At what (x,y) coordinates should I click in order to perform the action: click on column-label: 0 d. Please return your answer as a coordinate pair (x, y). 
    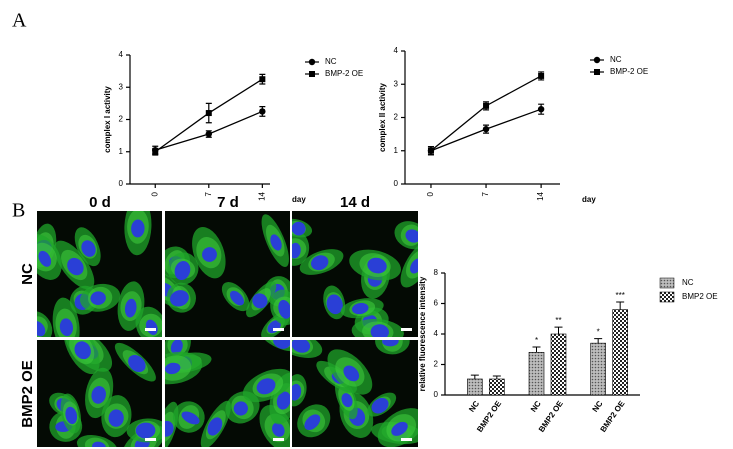
    Looking at the image, I should click on (100, 202).